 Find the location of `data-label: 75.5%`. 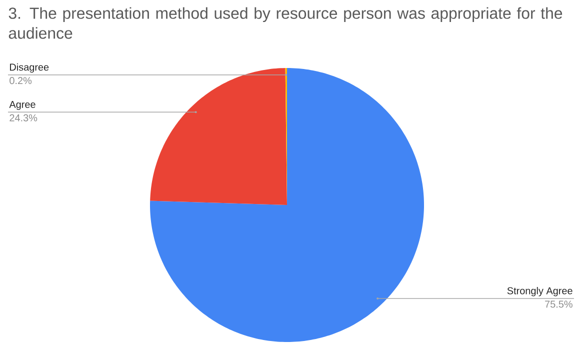

data-label: 75.5% is located at coordinates (558, 304).